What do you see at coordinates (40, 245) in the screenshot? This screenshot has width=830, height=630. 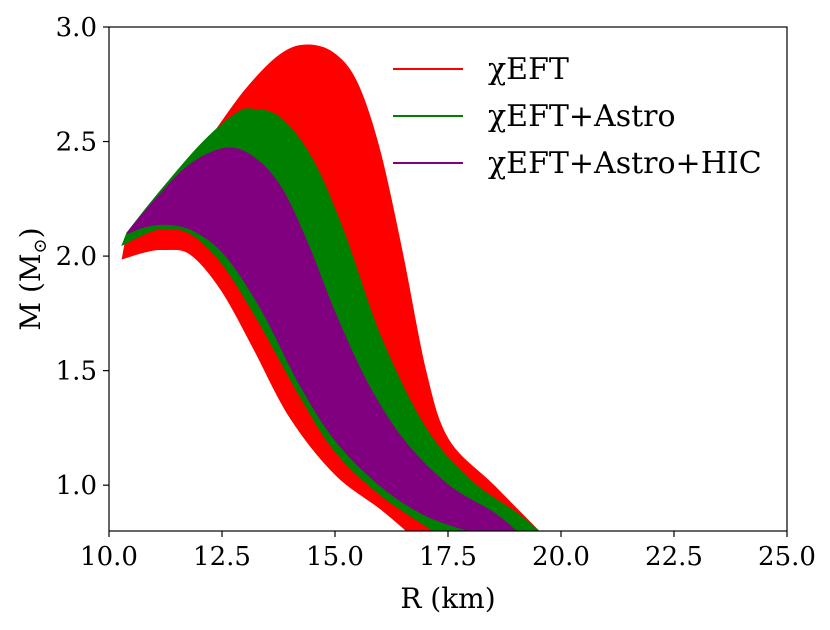 I see `y-axis-title-subscript: ⊙` at bounding box center [40, 245].